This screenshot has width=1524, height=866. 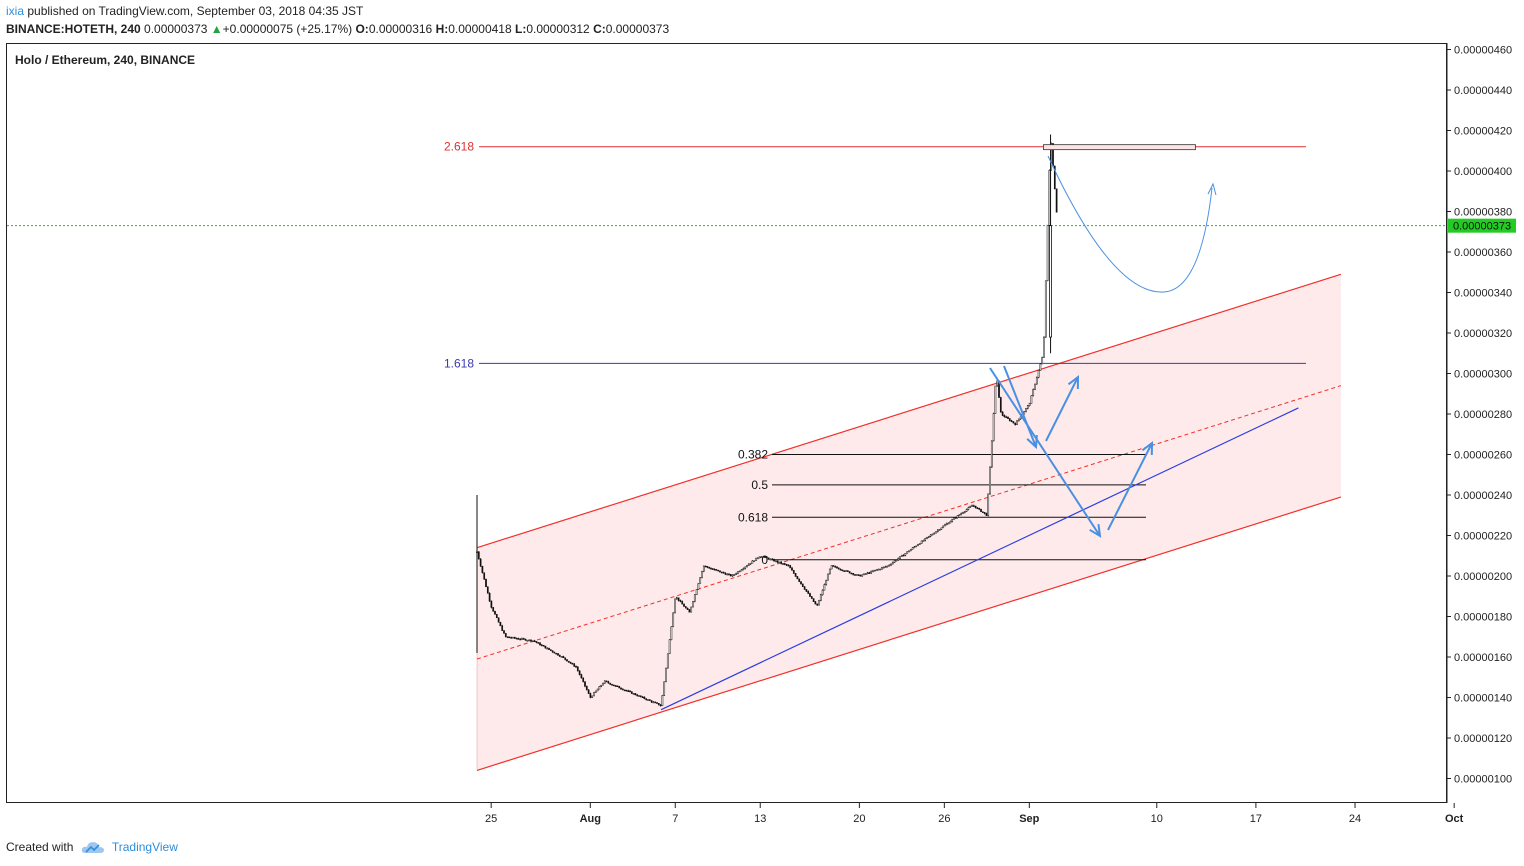 I want to click on y-tick-label: 0.00000400, so click(x=1483, y=172).